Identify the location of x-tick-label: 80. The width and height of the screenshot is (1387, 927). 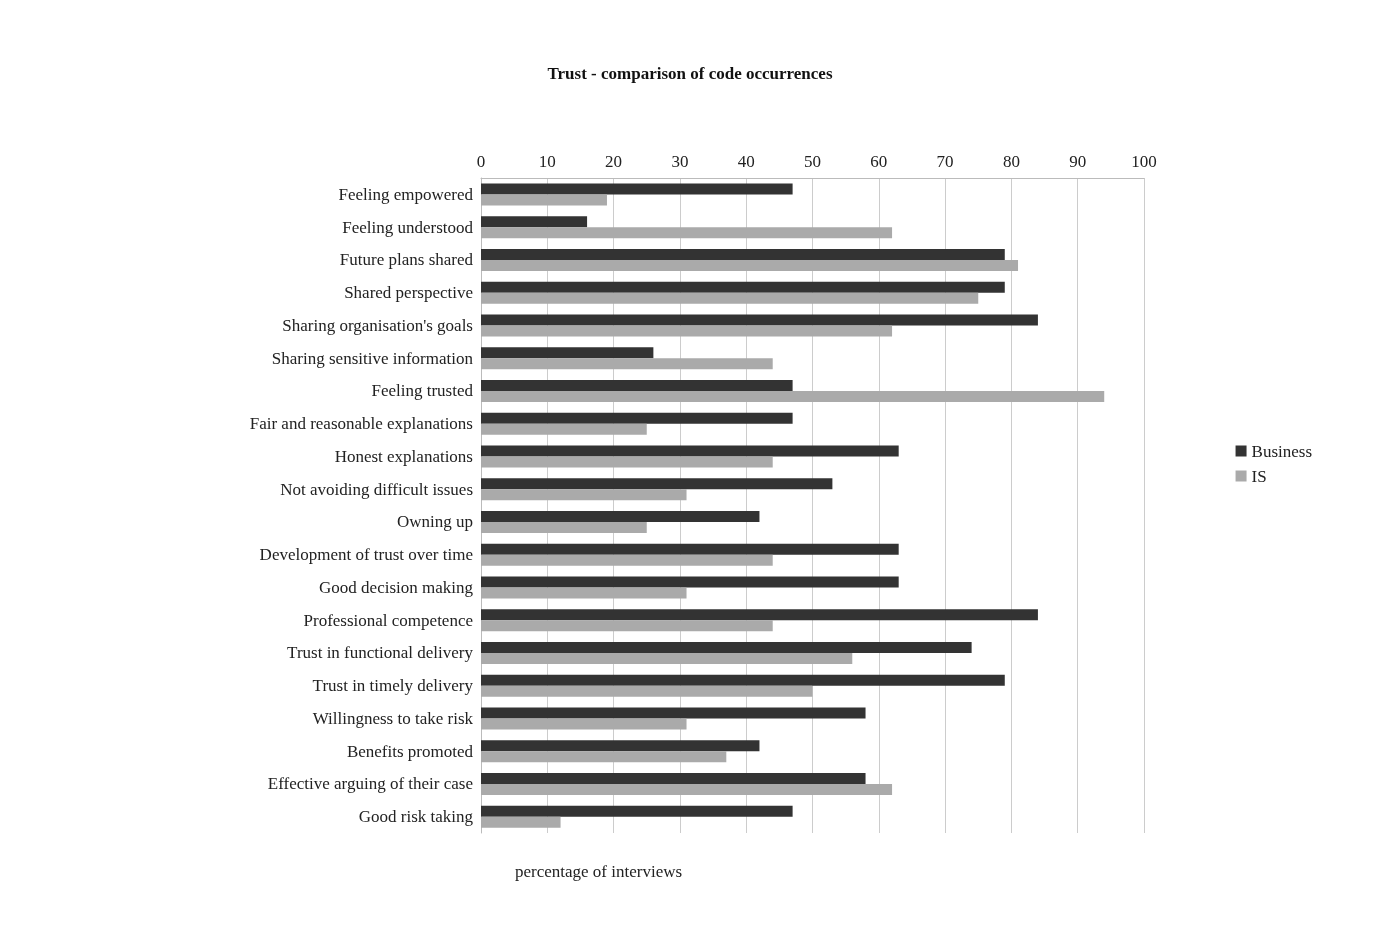
(1011, 161).